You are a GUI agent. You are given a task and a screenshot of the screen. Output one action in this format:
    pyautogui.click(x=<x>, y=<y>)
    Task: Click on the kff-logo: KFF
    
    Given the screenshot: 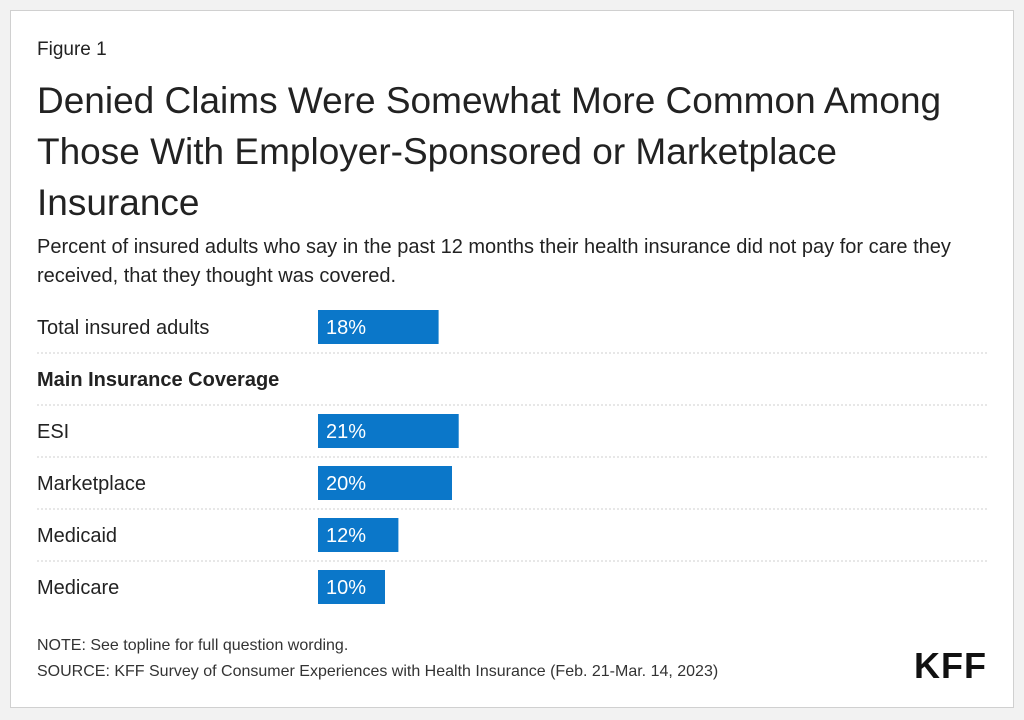 What is the action you would take?
    pyautogui.click(x=950, y=665)
    